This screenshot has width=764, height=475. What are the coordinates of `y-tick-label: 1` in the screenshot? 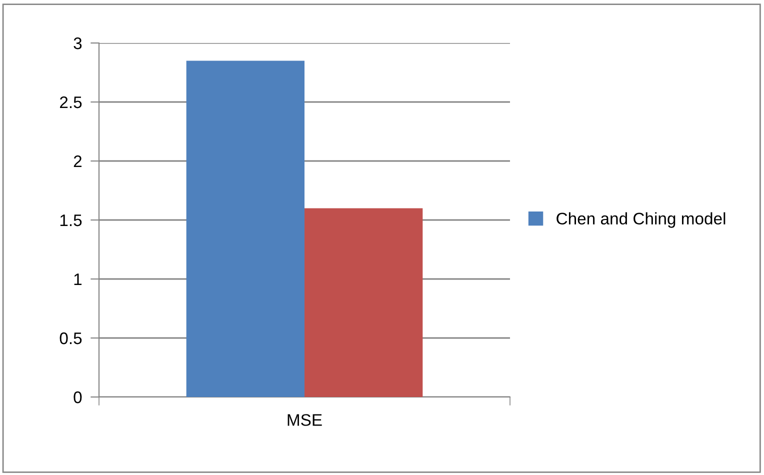 It's located at (78, 280).